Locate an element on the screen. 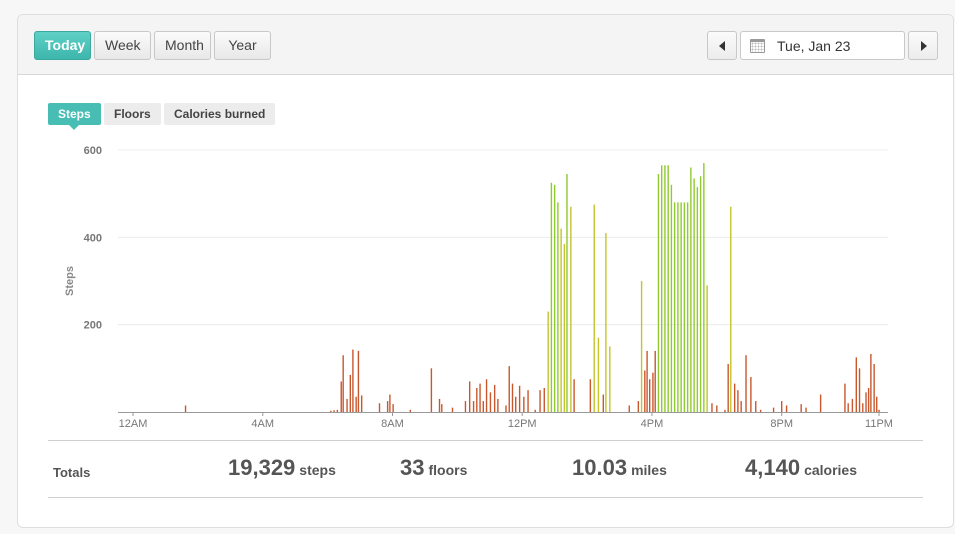 This screenshot has width=955, height=534. total-steps: 19,329 steps is located at coordinates (282, 468).